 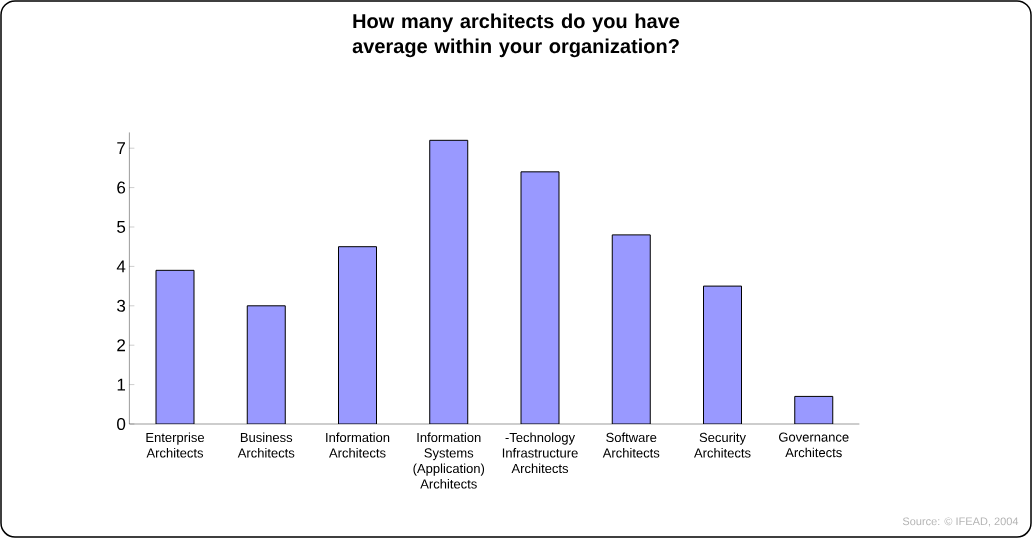 I want to click on y-tick-label: 4, so click(x=121, y=266).